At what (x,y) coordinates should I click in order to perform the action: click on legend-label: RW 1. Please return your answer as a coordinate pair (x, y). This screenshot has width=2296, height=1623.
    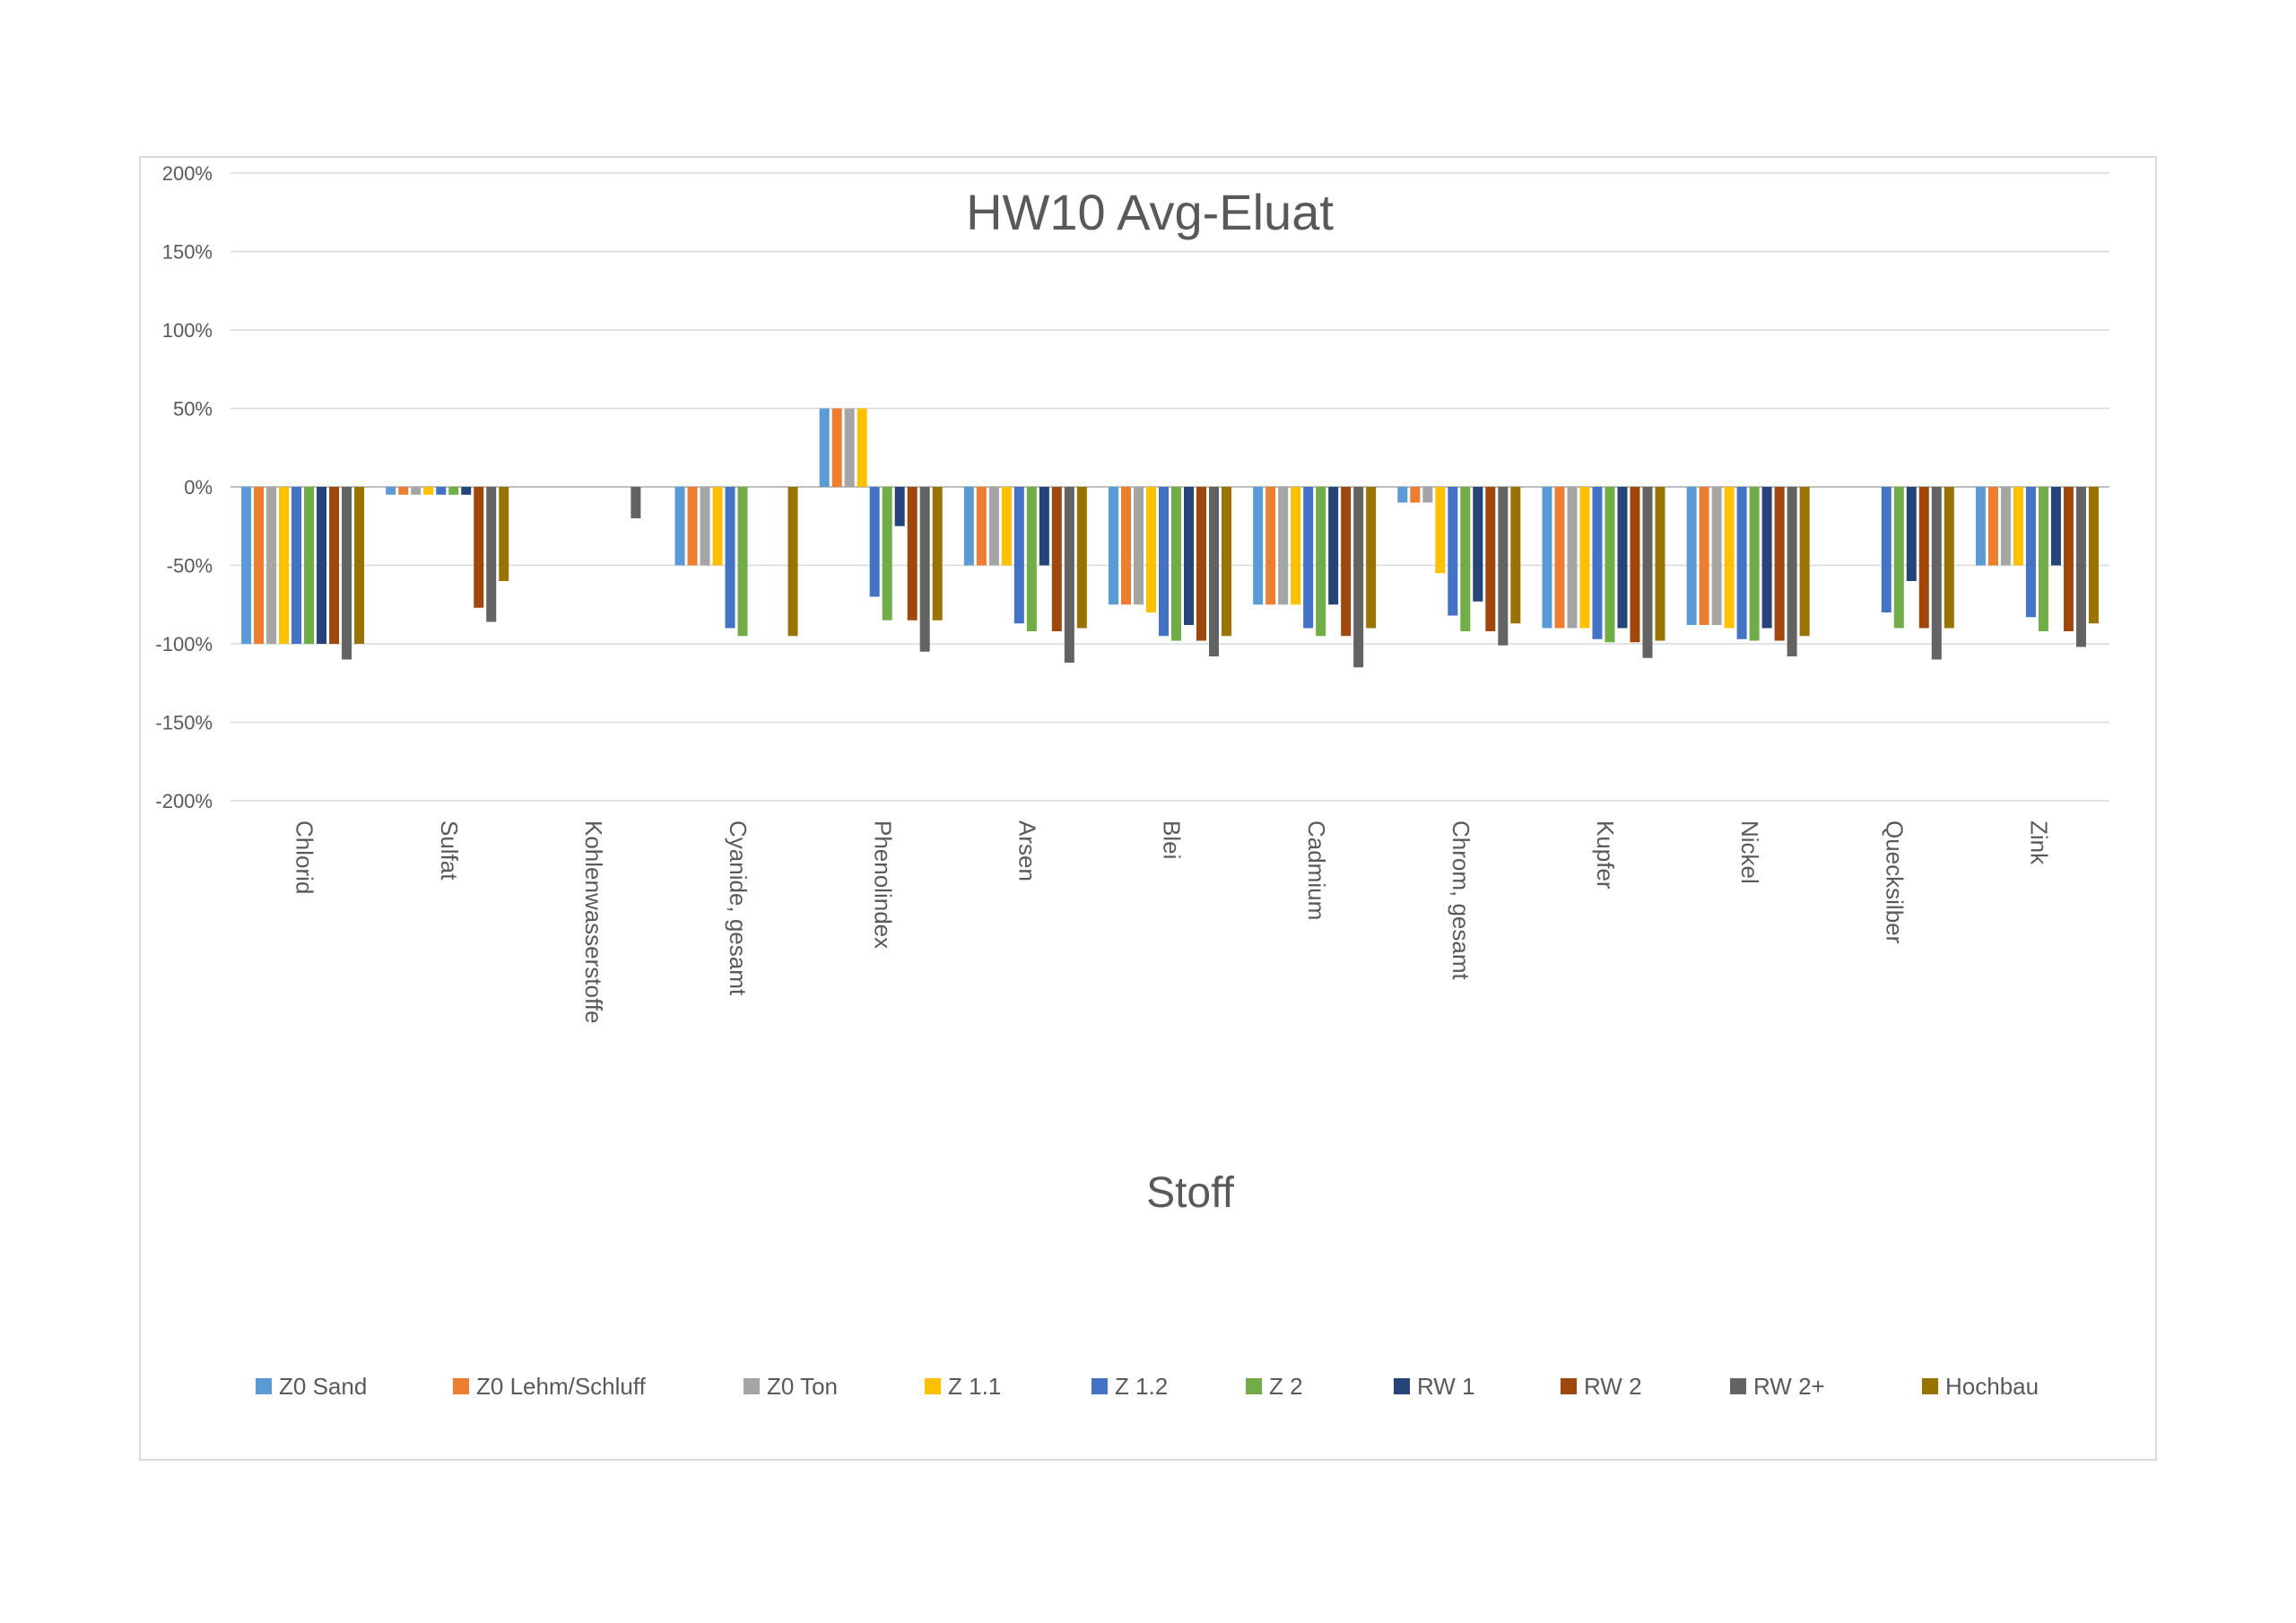
    Looking at the image, I should click on (1446, 1386).